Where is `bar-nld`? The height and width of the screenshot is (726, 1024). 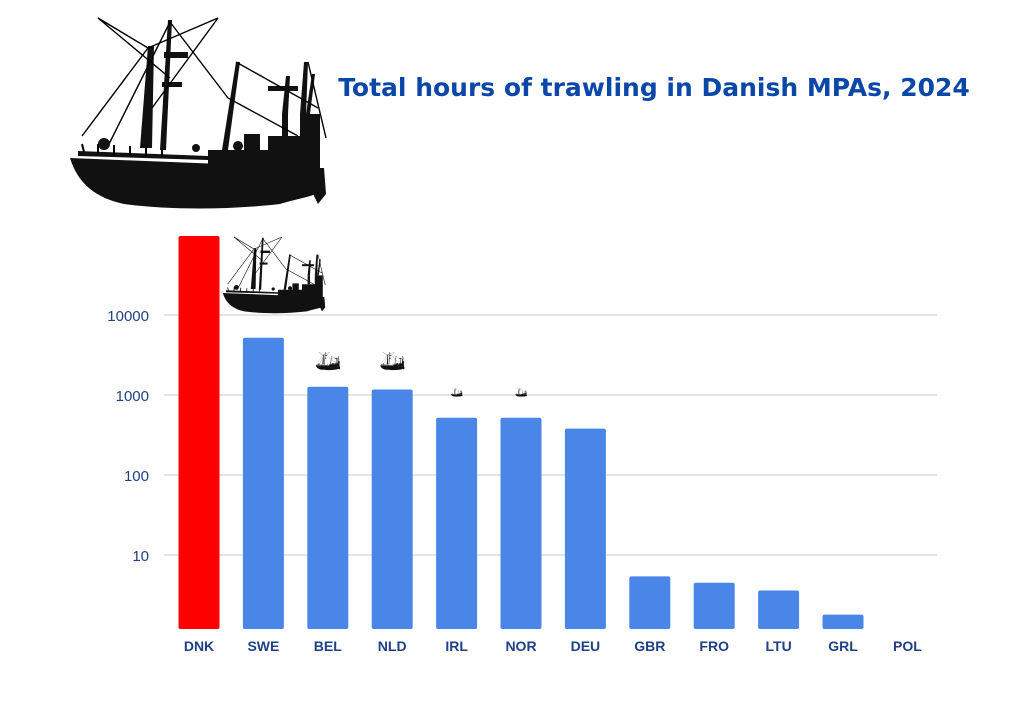 bar-nld is located at coordinates (392, 509).